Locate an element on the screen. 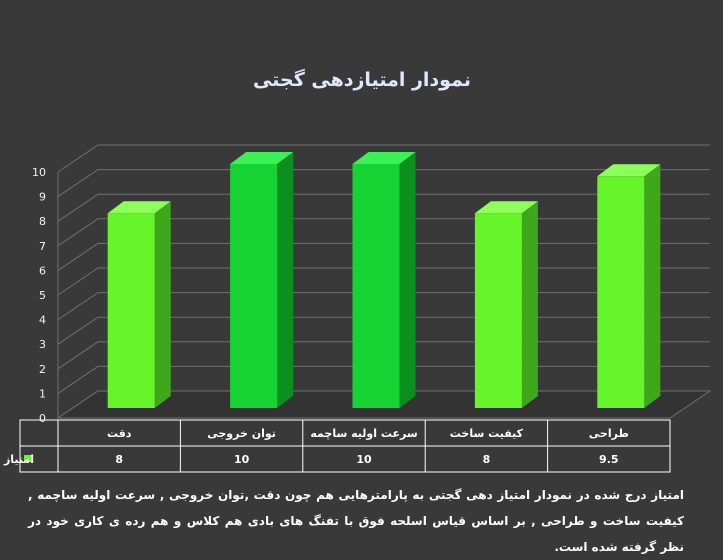  category-label: دقت is located at coordinates (119, 433).